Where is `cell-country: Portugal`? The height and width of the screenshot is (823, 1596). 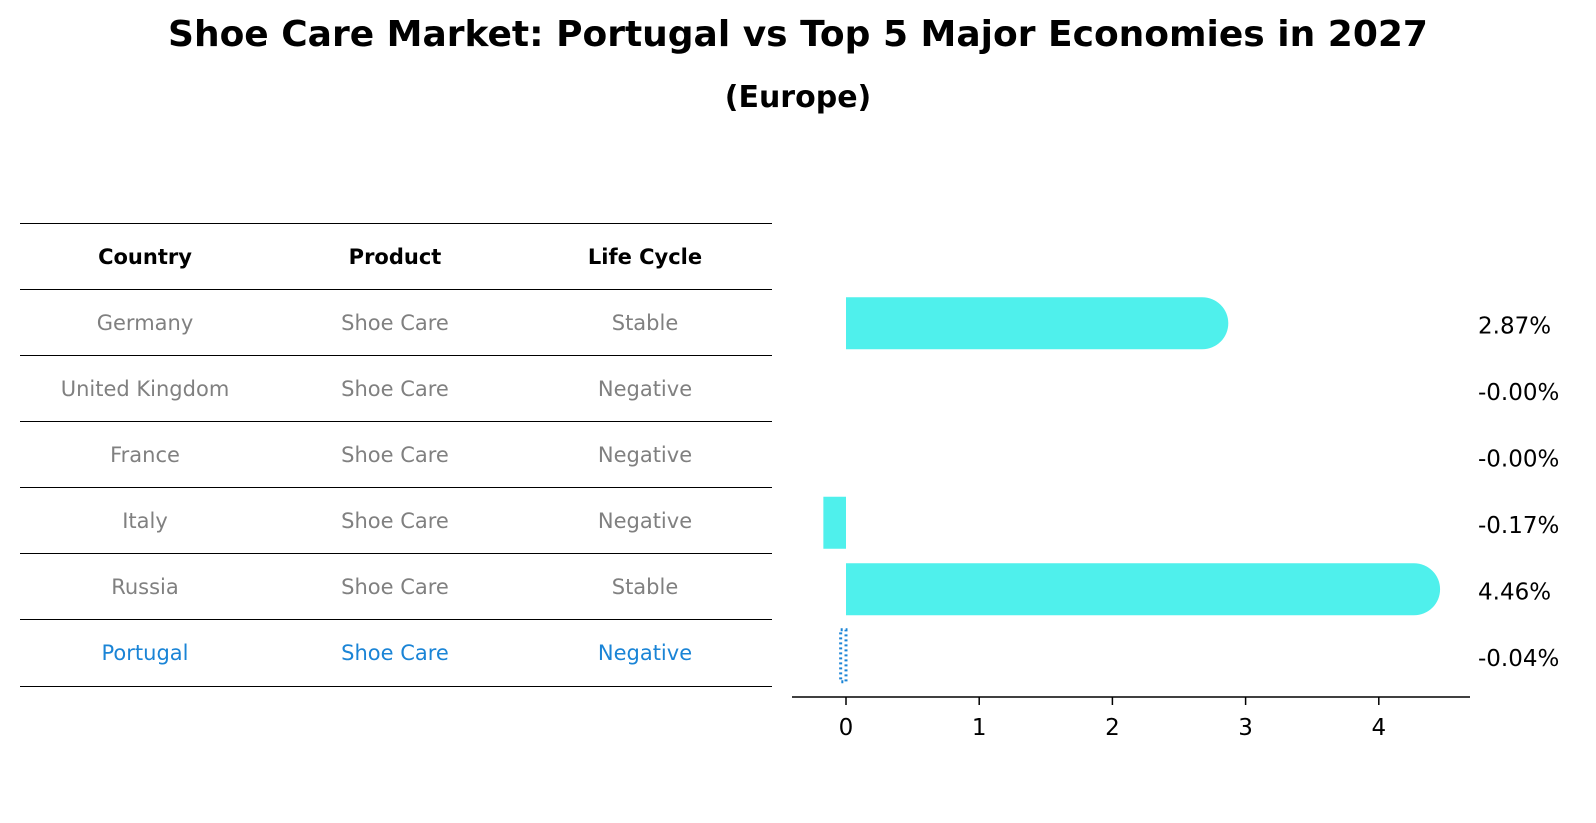 cell-country: Portugal is located at coordinates (145, 653).